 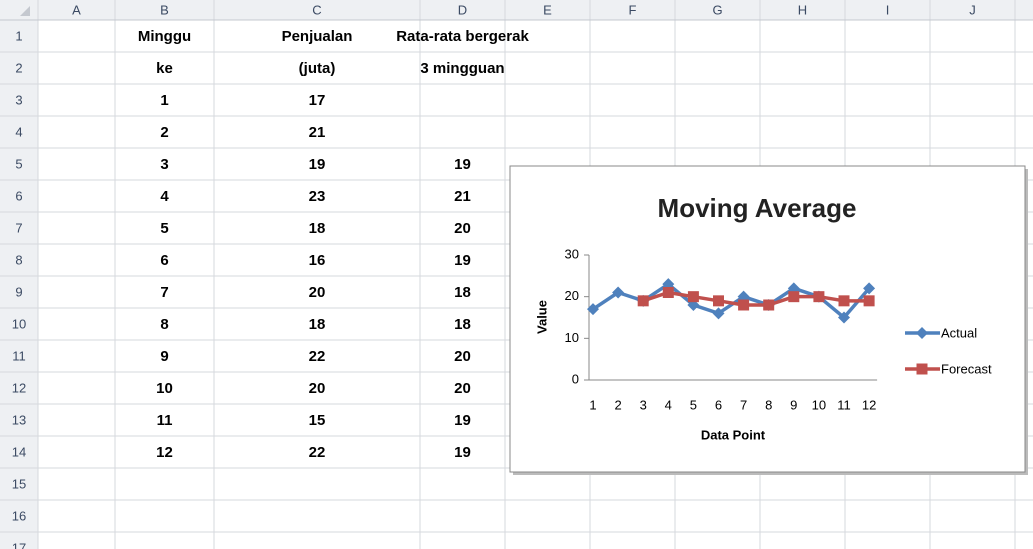 I want to click on row-header: 3, so click(x=18, y=99).